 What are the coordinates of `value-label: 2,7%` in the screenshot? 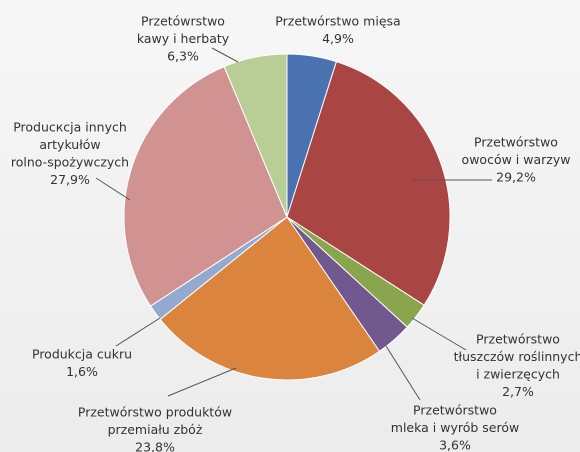 It's located at (518, 391).